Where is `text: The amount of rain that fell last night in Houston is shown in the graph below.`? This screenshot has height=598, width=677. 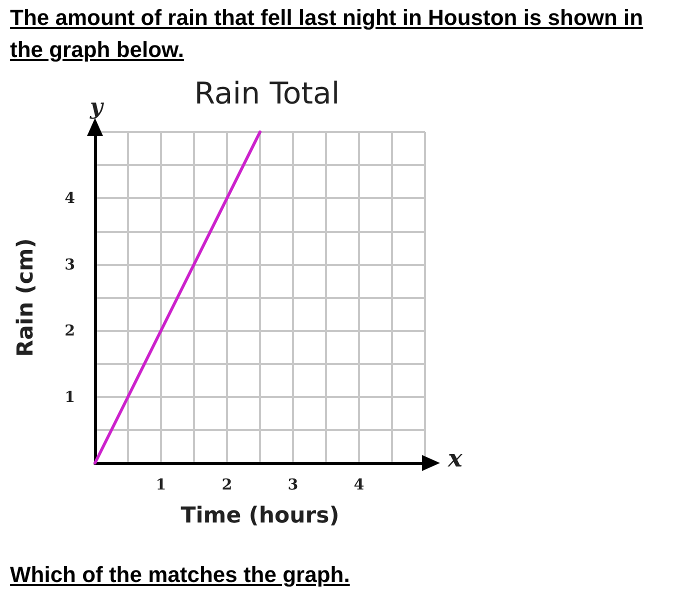
text: The amount of rain that fell last night in Houston is shown in the graph below. is located at coordinates (327, 34).